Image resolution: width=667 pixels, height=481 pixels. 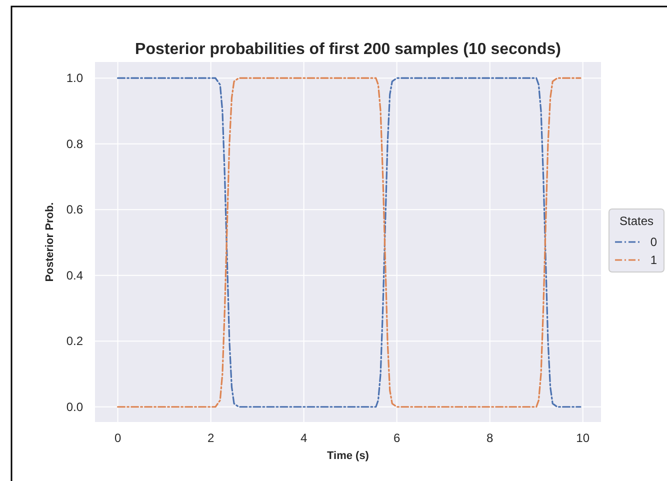 What do you see at coordinates (490, 438) in the screenshot?
I see `x-tick-label: 8` at bounding box center [490, 438].